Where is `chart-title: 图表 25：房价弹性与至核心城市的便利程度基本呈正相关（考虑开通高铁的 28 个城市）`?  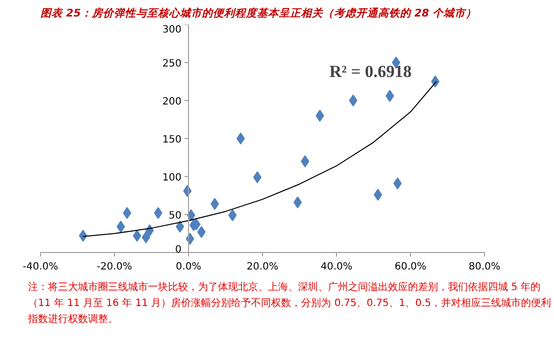 chart-title: 图表 25：房价弹性与至核心城市的便利程度基本呈正相关（考虑开通高铁的 28 个城市） is located at coordinates (258, 13).